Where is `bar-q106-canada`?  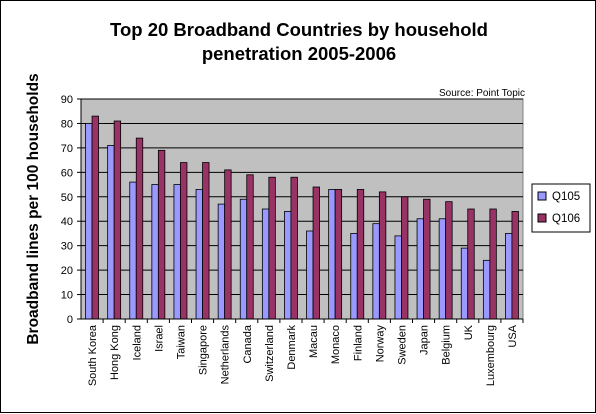 bar-q106-canada is located at coordinates (250, 247).